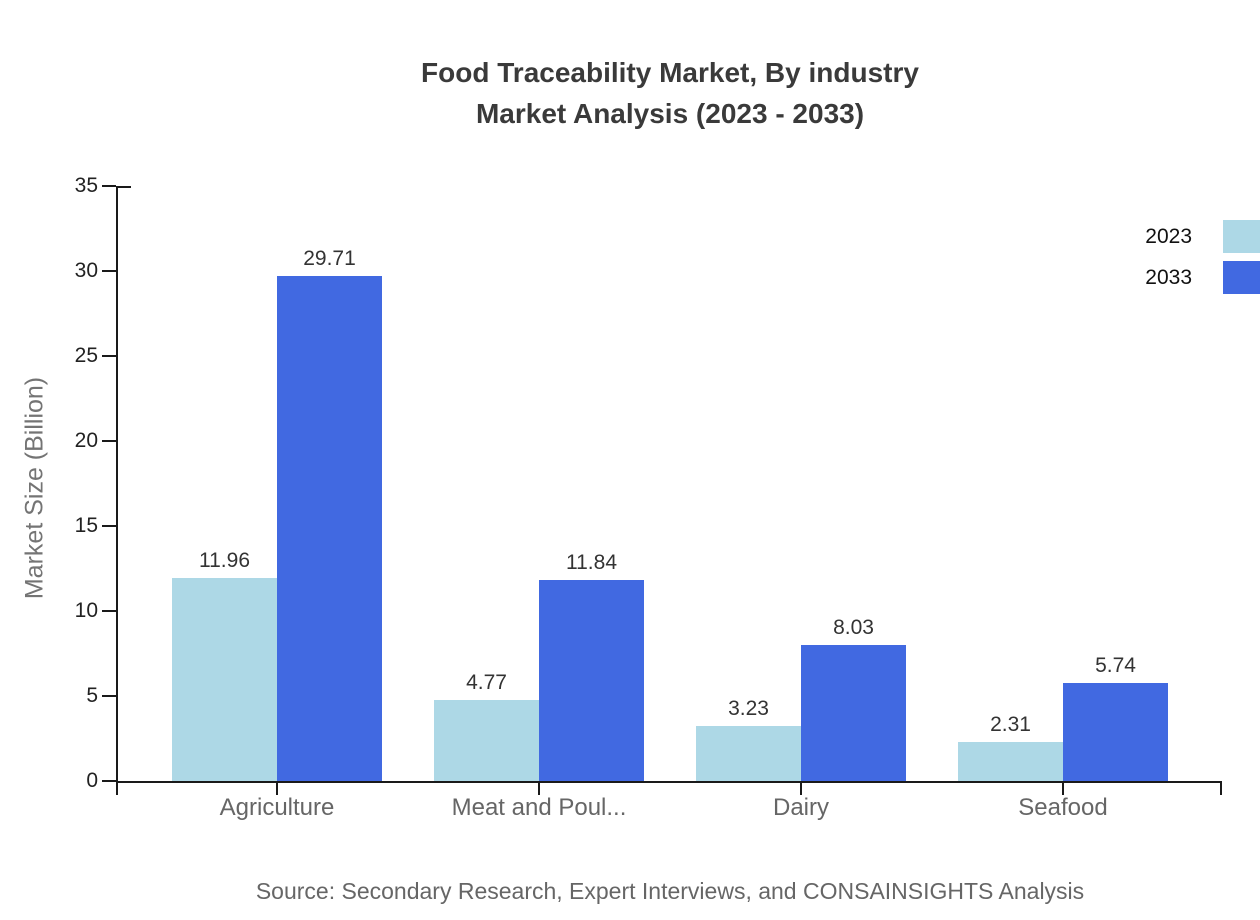 The height and width of the screenshot is (920, 1260). Describe the element at coordinates (1202, 277) in the screenshot. I see `legend-item-2033: 2033` at that location.